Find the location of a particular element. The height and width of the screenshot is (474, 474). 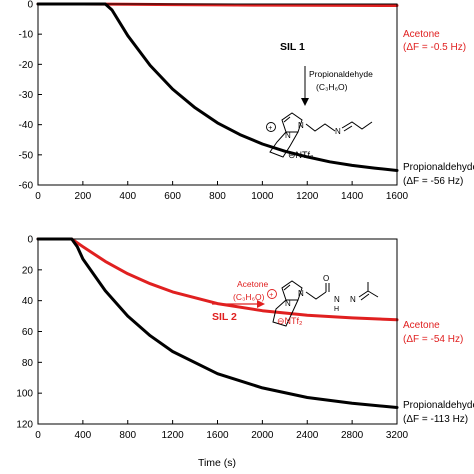

svg-text: O is located at coordinates (326, 278).